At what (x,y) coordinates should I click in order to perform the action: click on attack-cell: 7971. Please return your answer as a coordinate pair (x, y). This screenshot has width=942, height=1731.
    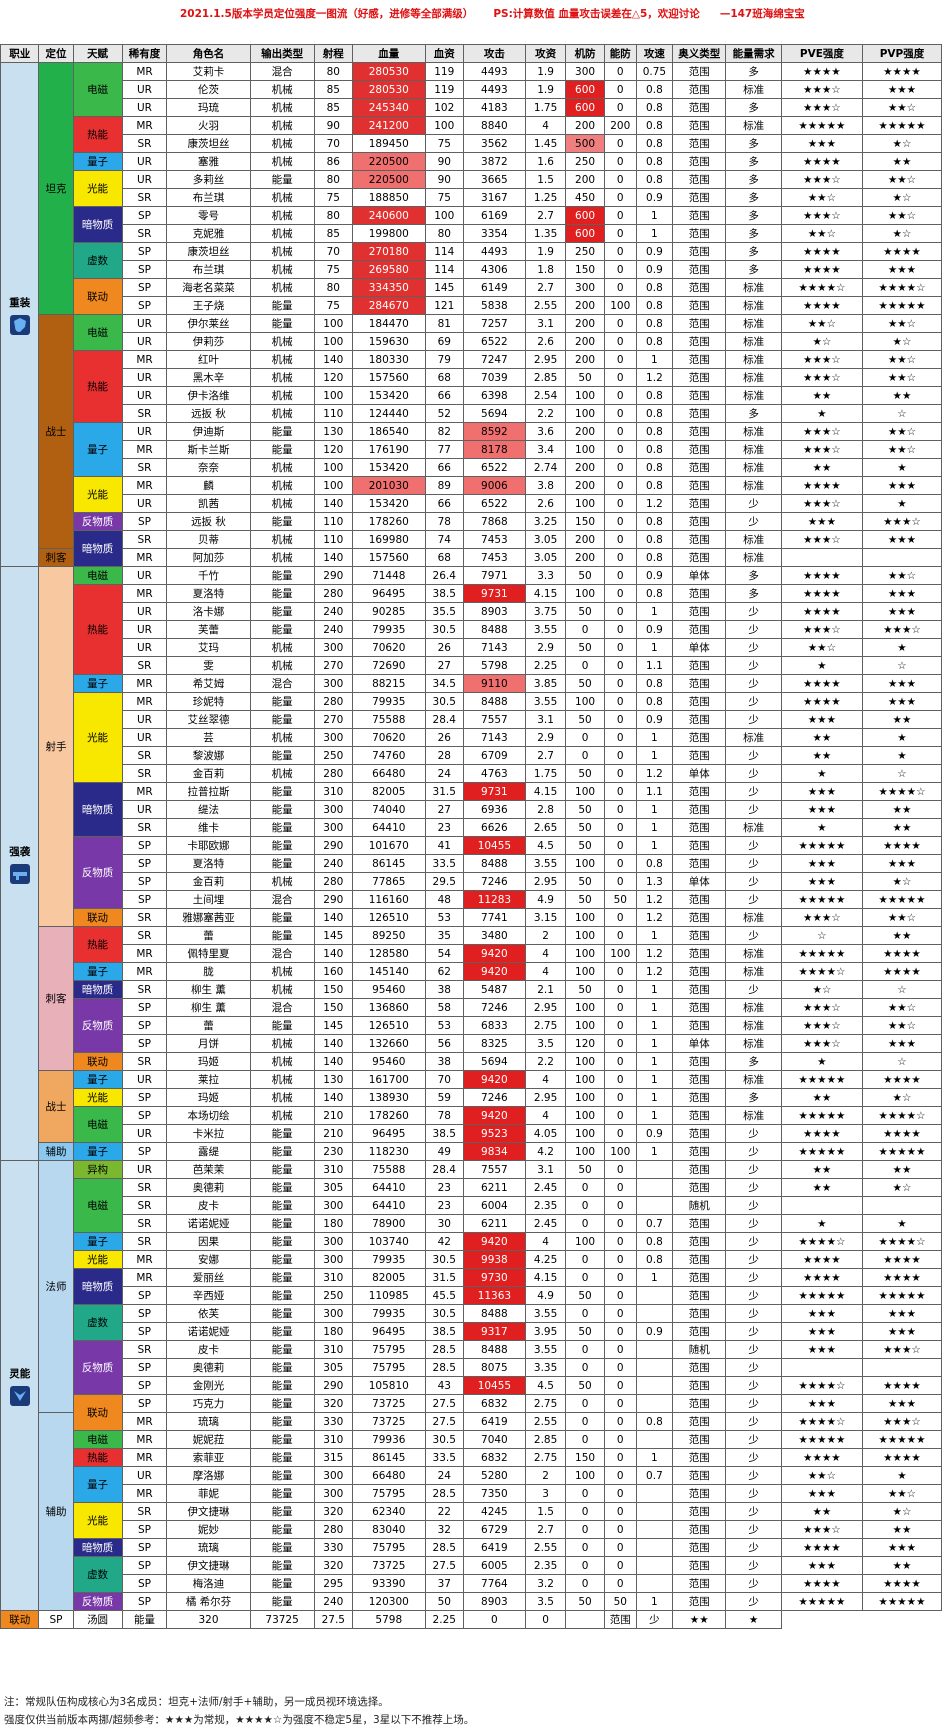
    Looking at the image, I should click on (494, 575).